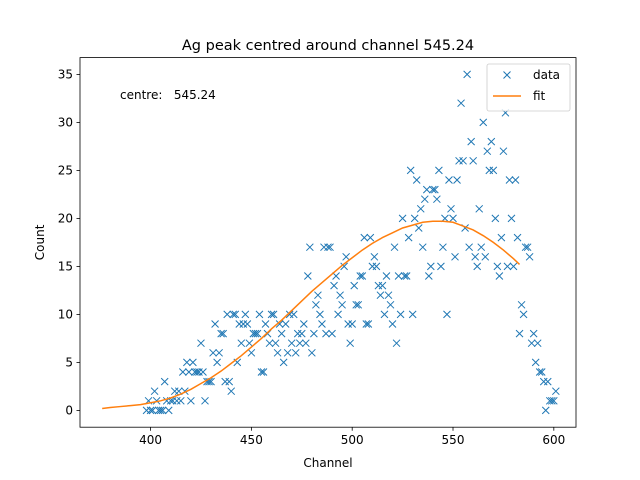 This screenshot has width=640, height=480. Describe the element at coordinates (150, 440) in the screenshot. I see `x-tick-label: 400` at that location.